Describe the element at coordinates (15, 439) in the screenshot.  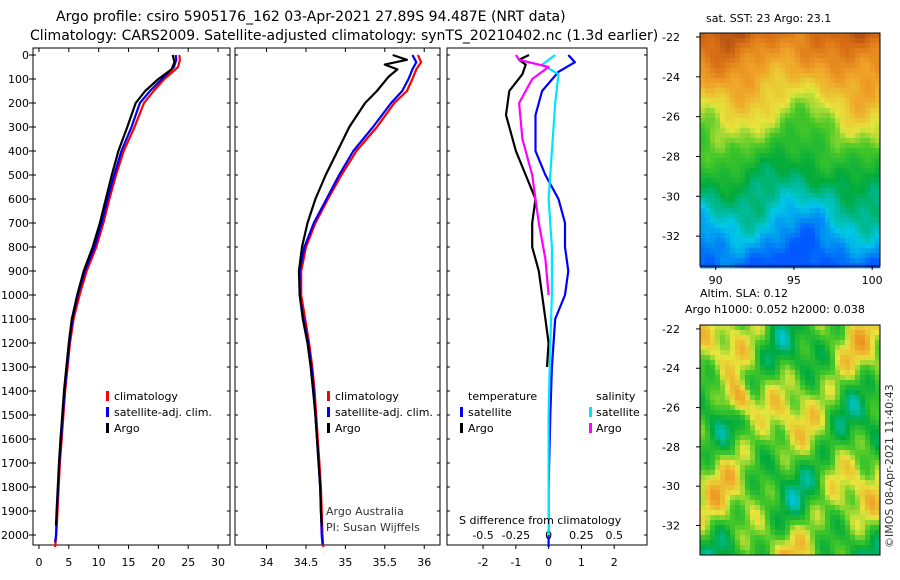
I see `depth-tick-label: 1600` at that location.